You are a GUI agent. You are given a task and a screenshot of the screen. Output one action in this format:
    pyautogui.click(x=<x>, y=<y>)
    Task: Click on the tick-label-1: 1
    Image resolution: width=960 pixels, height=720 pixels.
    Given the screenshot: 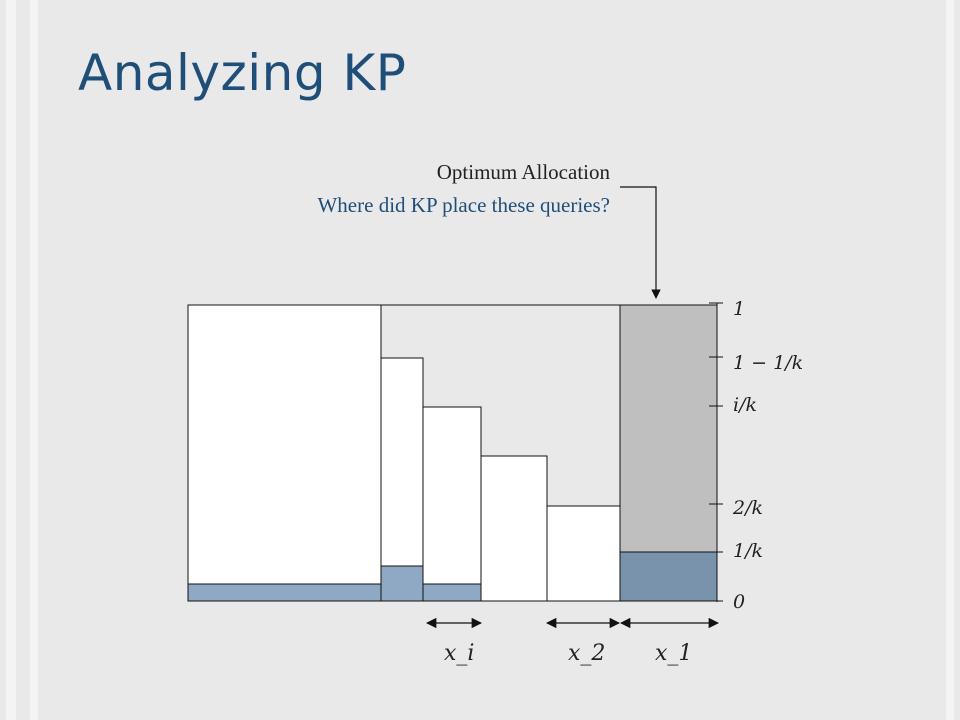 What is the action you would take?
    pyautogui.click(x=739, y=309)
    